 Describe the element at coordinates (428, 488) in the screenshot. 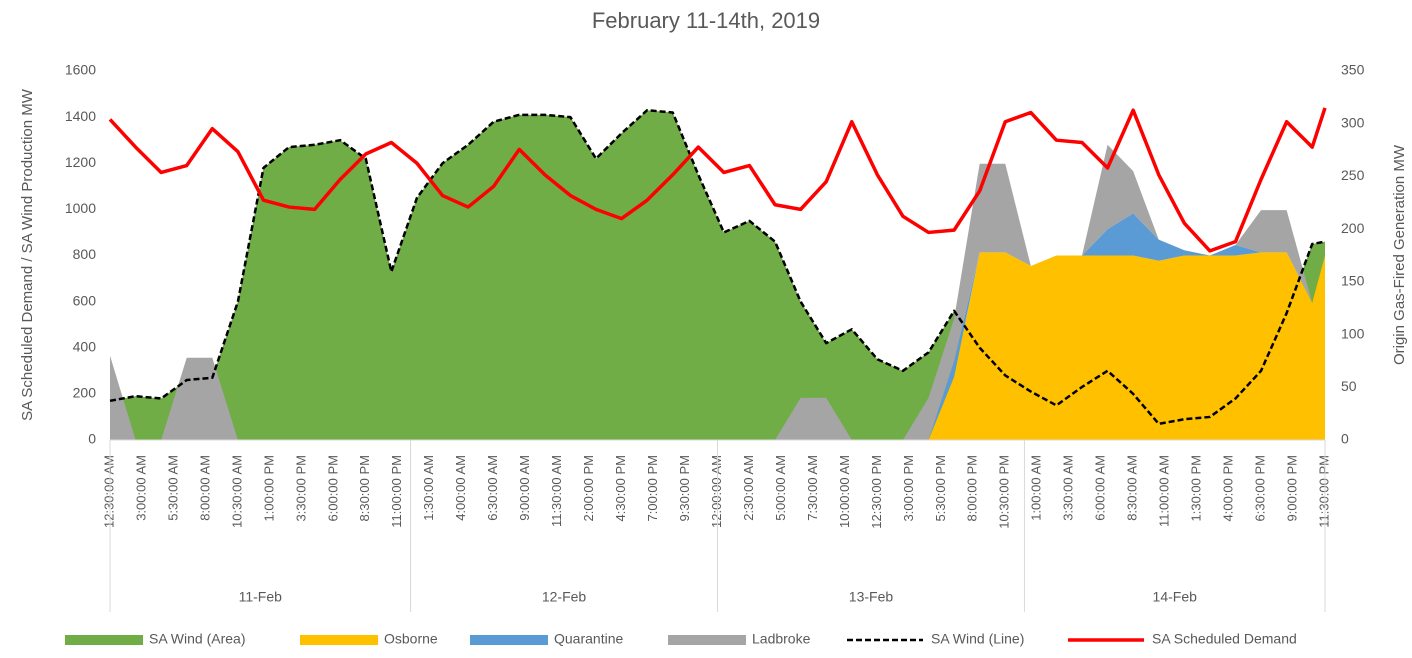

I see `x-tick-label: 1:30:00 AM` at that location.